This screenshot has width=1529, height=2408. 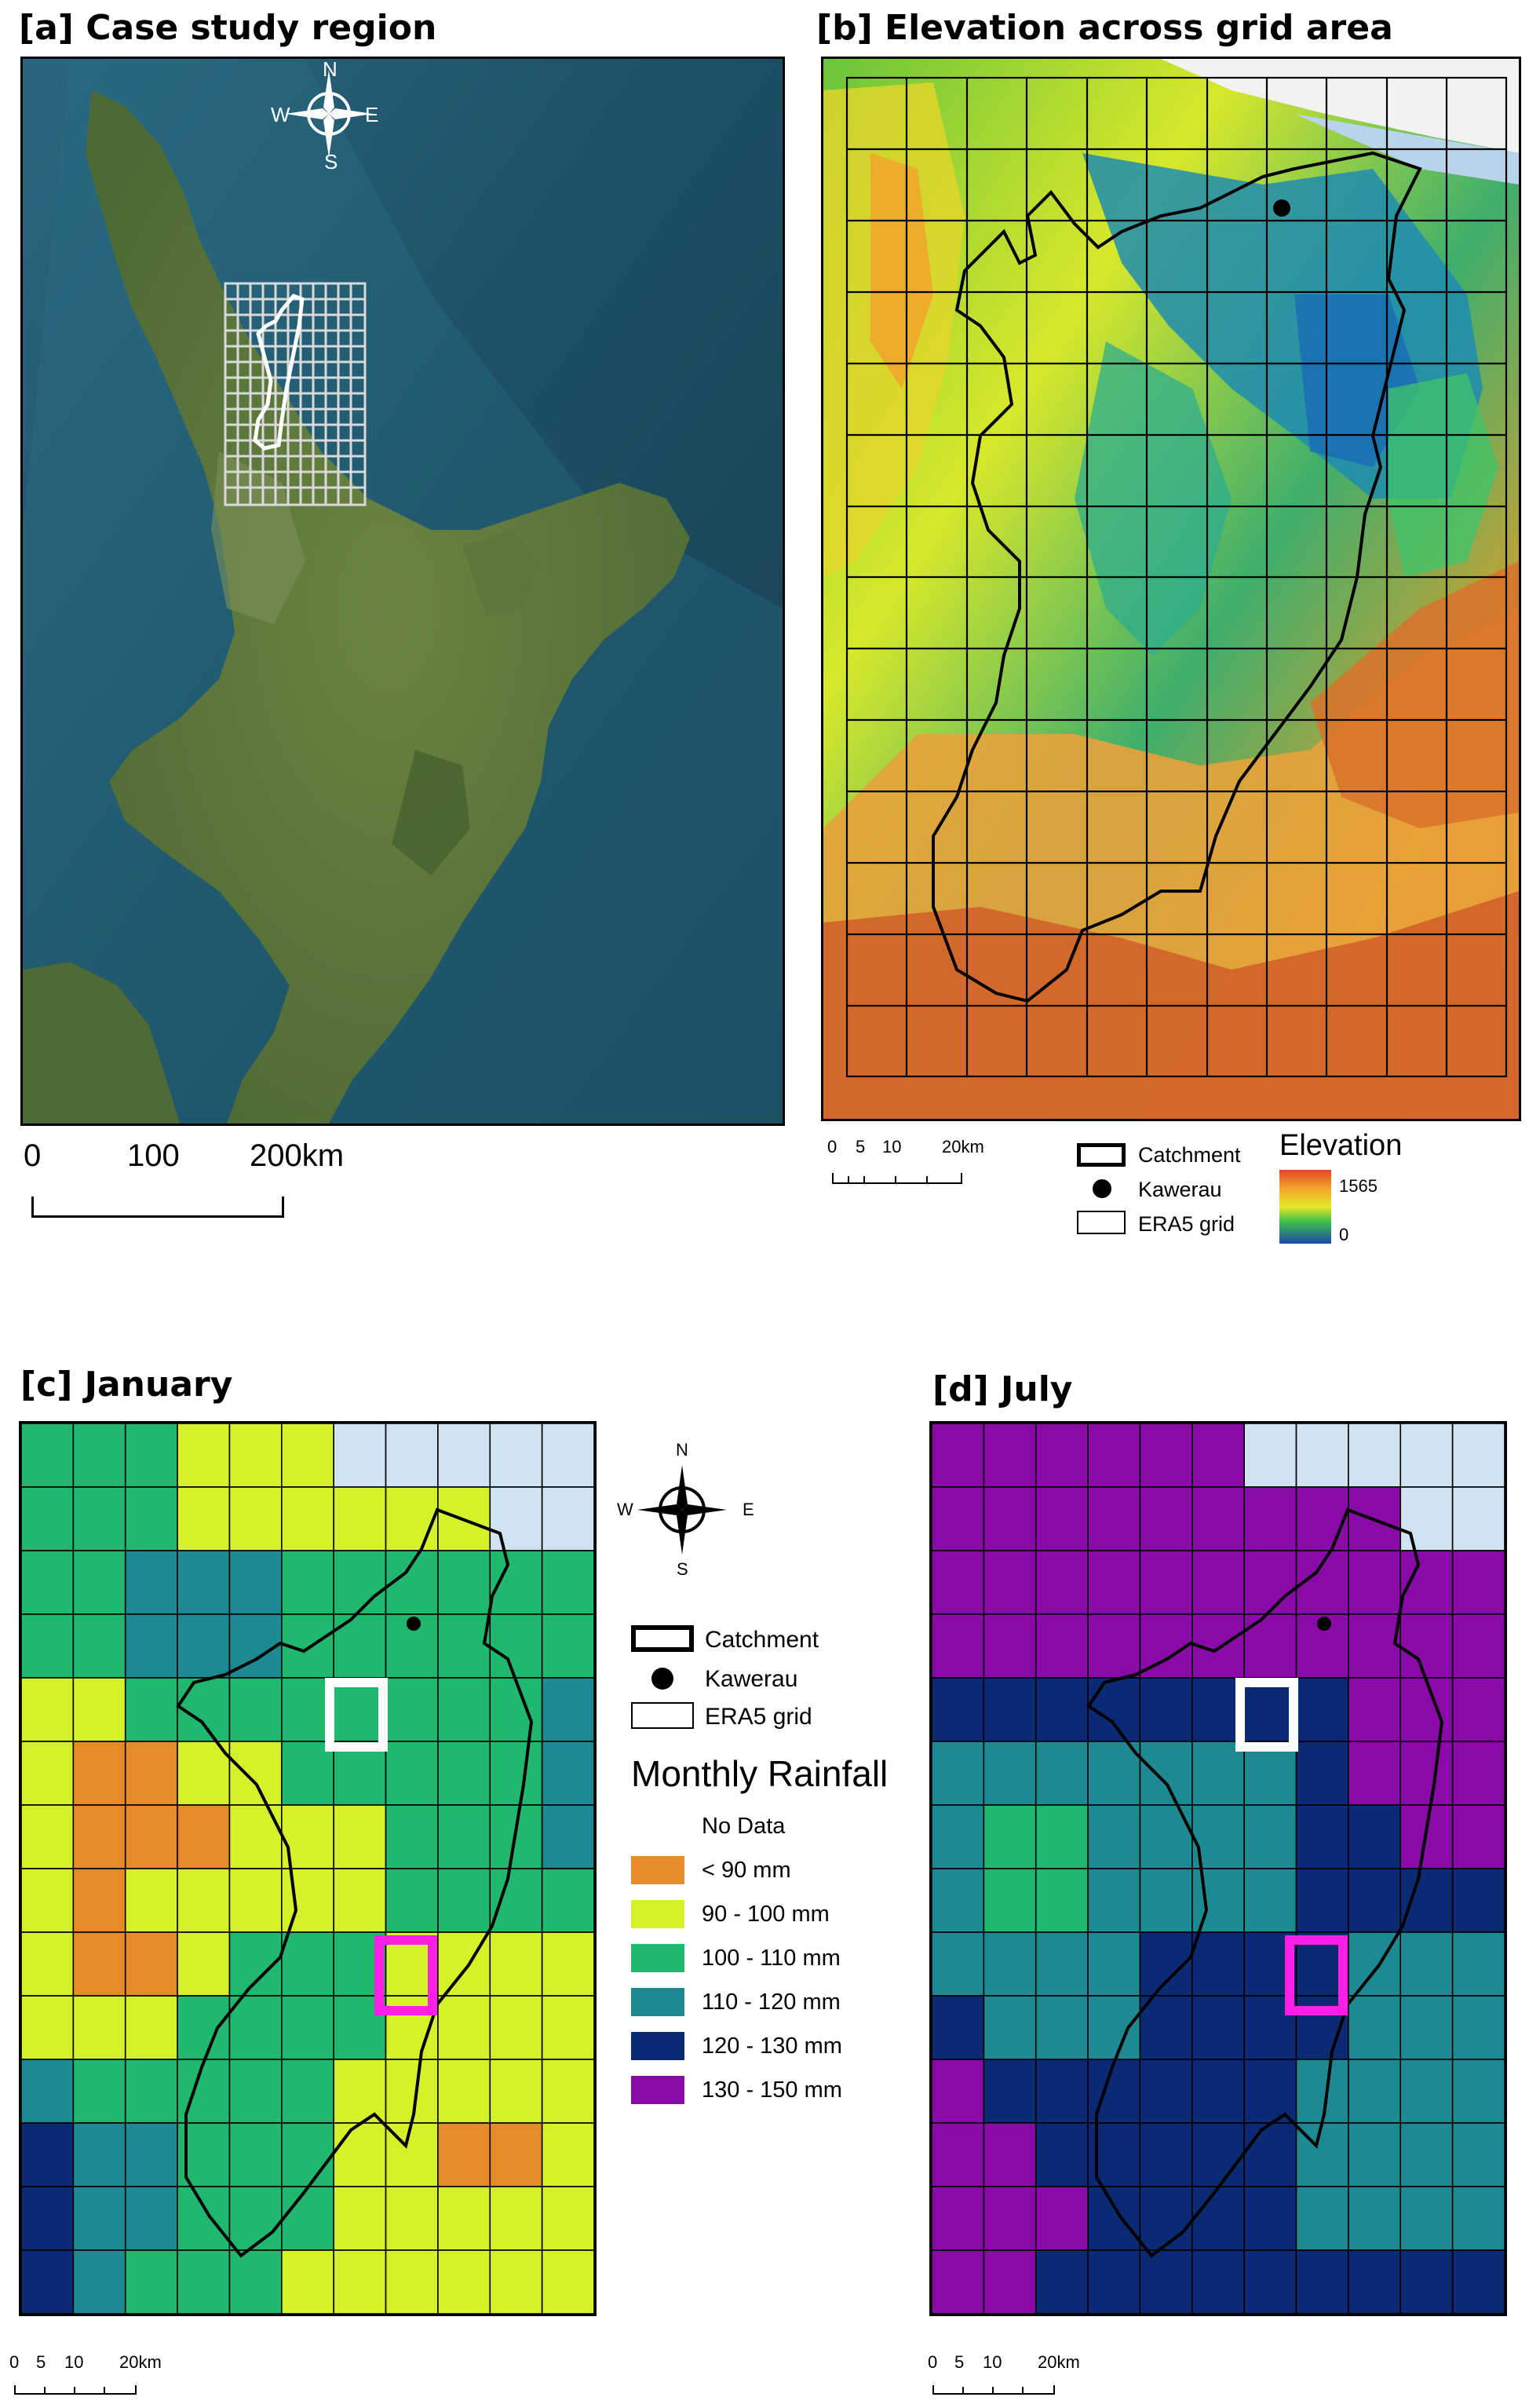 I want to click on july-cell-r6-c0, so click(x=957, y=1837).